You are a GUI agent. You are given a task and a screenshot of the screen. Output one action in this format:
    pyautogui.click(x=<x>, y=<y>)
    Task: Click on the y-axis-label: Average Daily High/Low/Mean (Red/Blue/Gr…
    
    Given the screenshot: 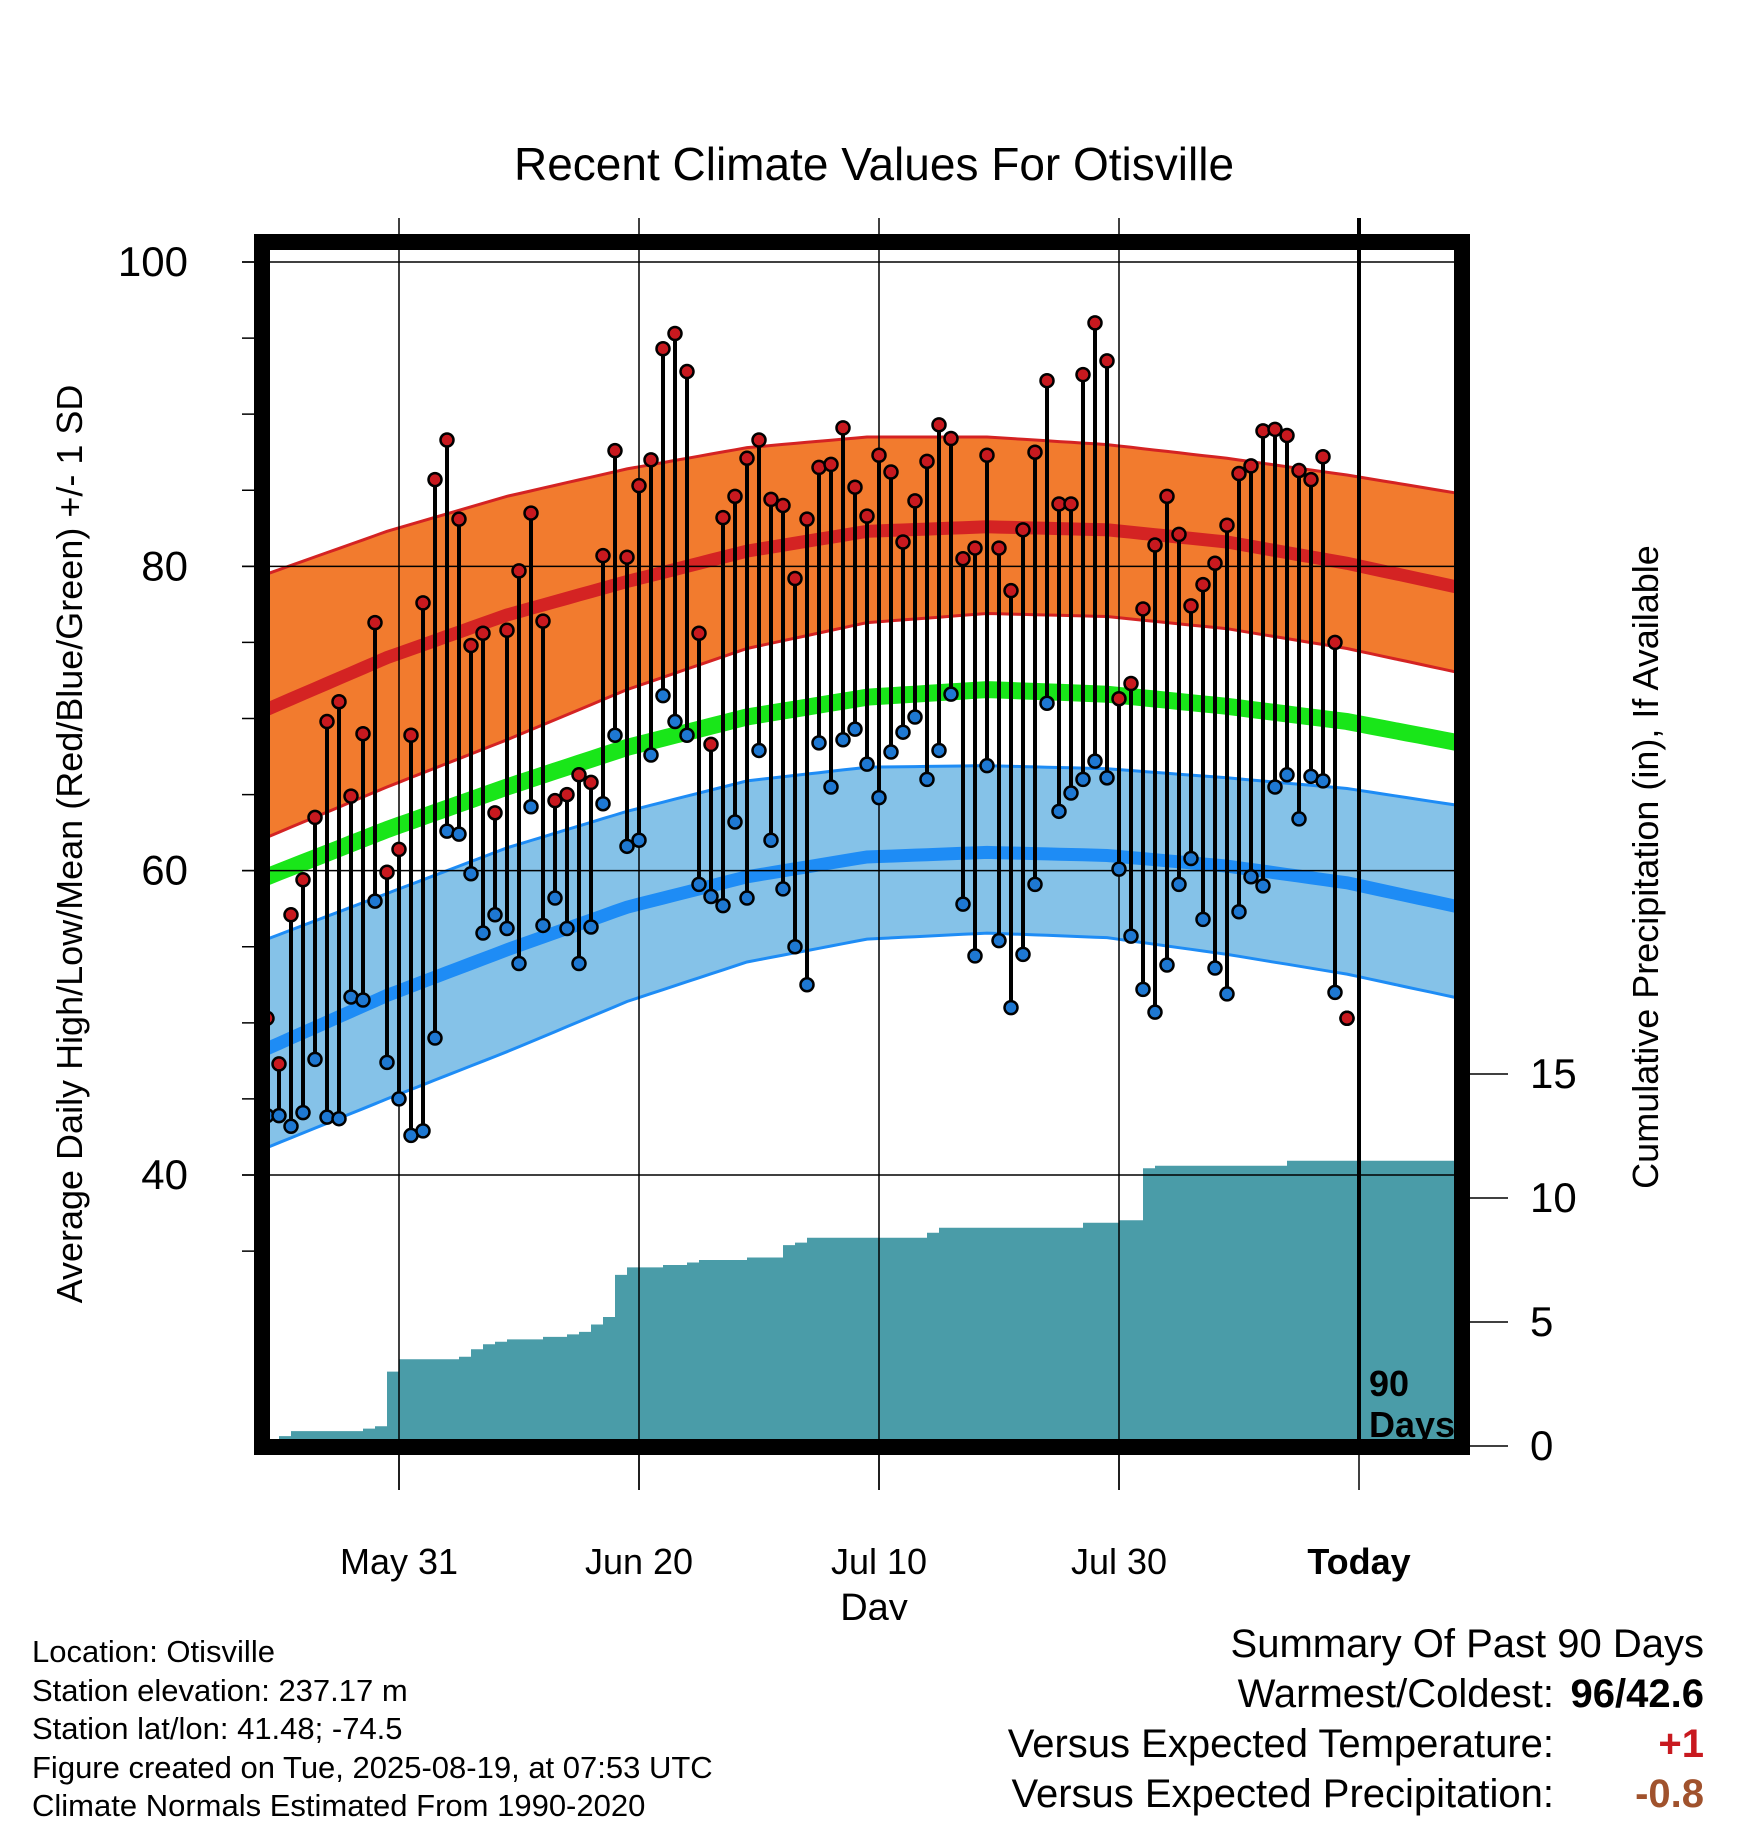 What is the action you would take?
    pyautogui.click(x=69, y=844)
    